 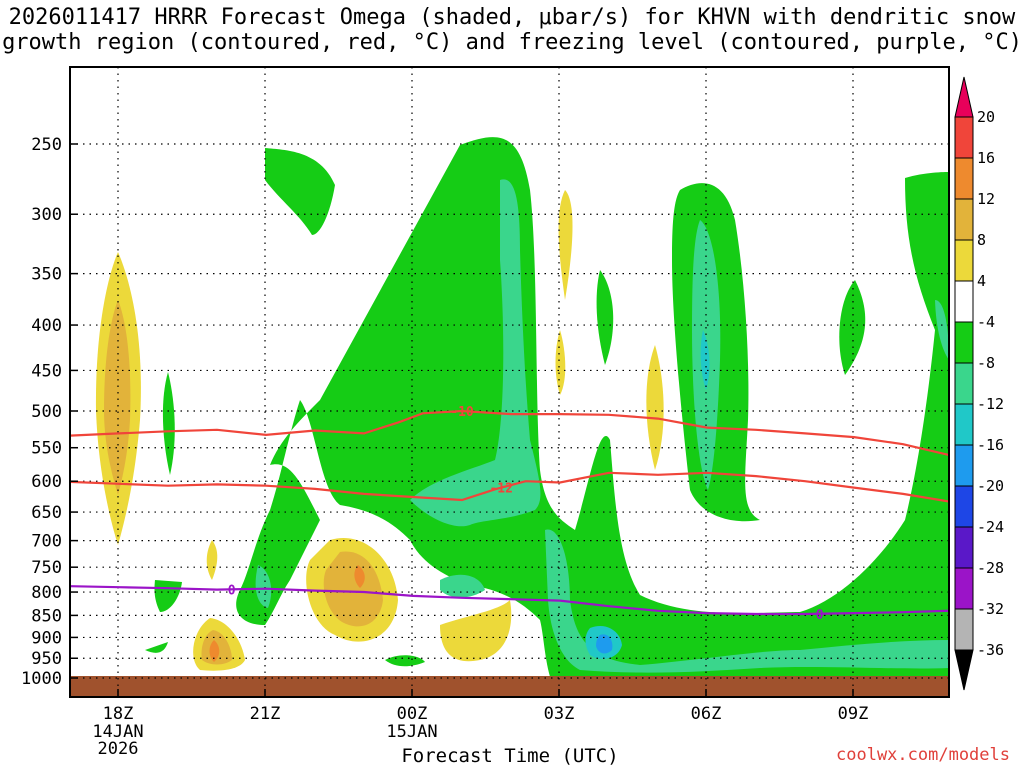 I want to click on y-tick-label: 1000, so click(x=41, y=679).